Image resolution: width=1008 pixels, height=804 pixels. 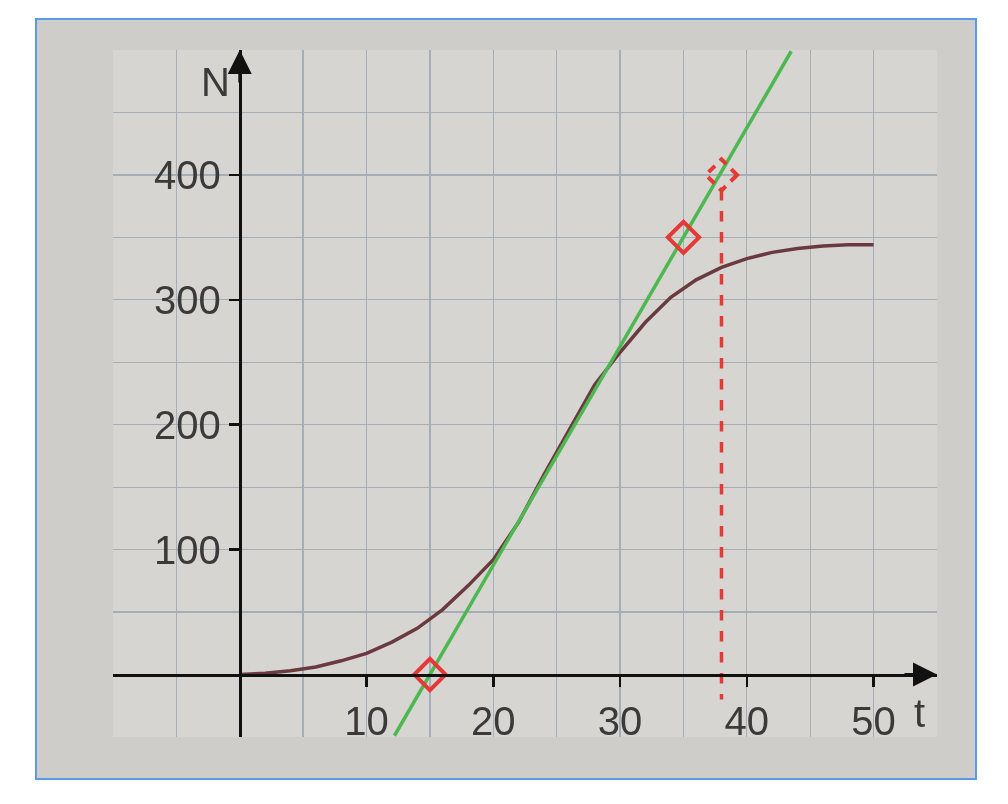 I want to click on x-tick-label: 10, so click(x=366, y=720).